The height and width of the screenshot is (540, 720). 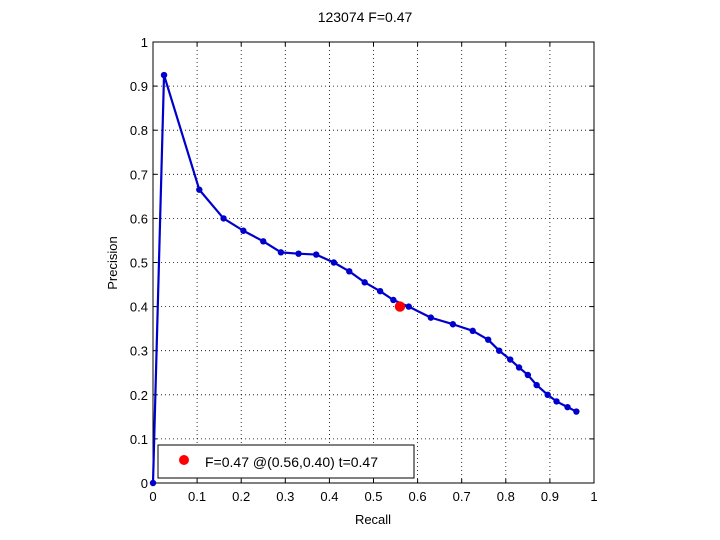 What do you see at coordinates (184, 460) in the screenshot?
I see `legend-marker` at bounding box center [184, 460].